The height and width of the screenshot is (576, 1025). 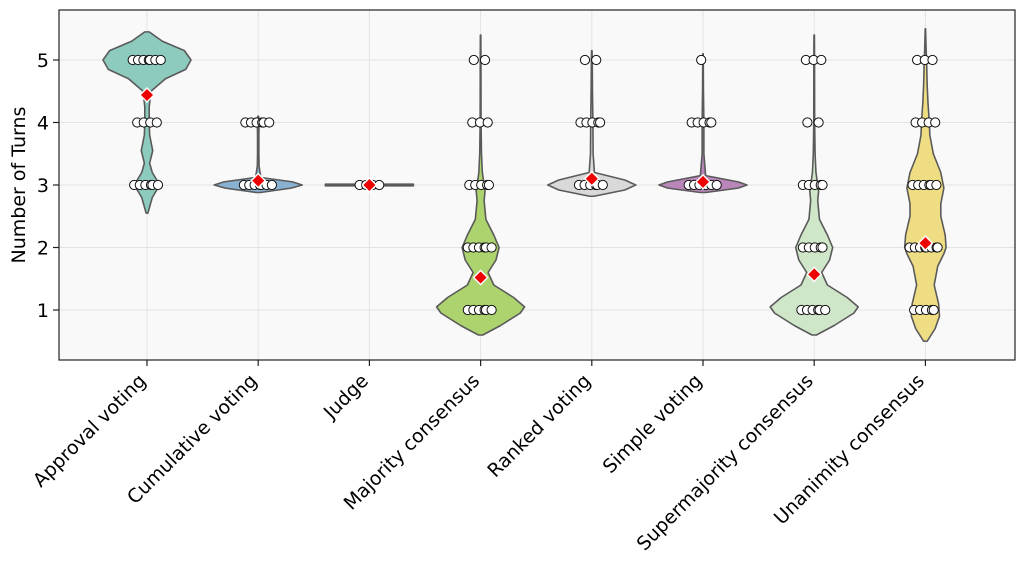 I want to click on y-axis: 1 2 3 4 5, so click(x=48, y=186).